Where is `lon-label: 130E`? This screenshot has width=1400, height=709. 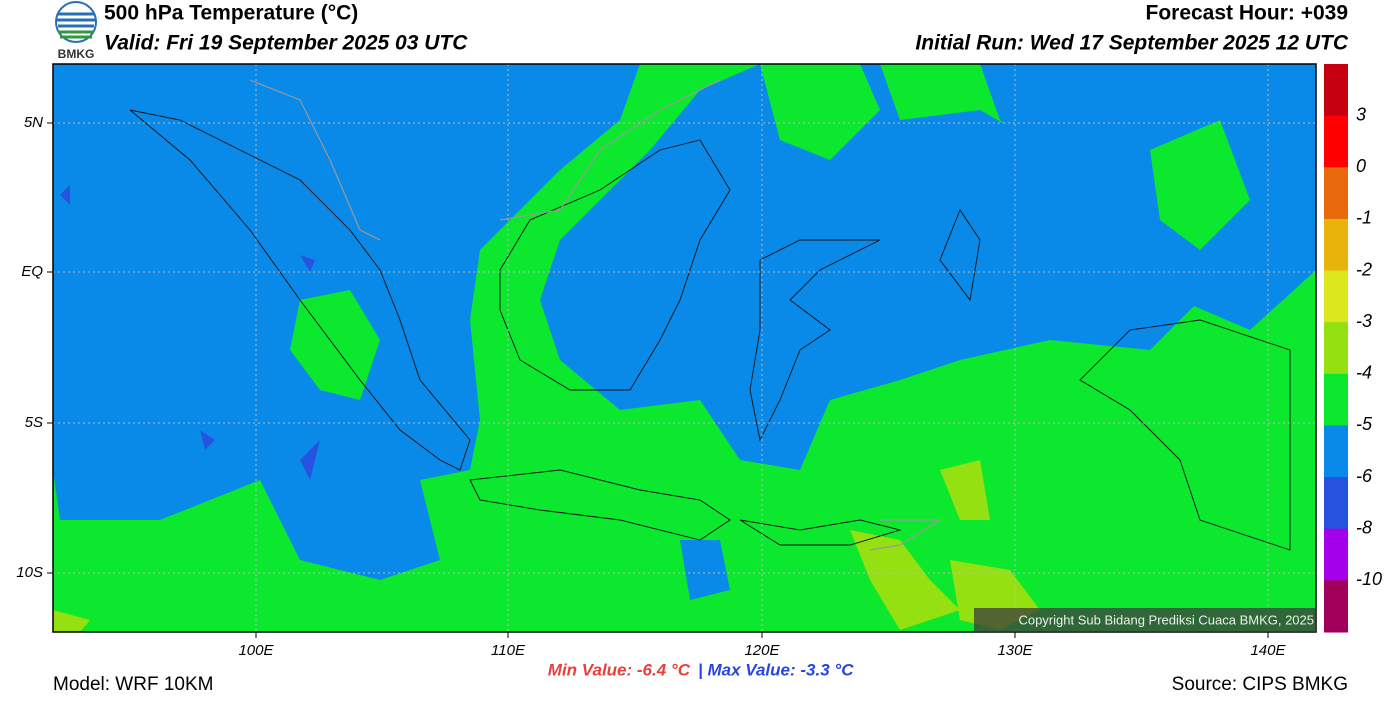 lon-label: 130E is located at coordinates (1015, 650).